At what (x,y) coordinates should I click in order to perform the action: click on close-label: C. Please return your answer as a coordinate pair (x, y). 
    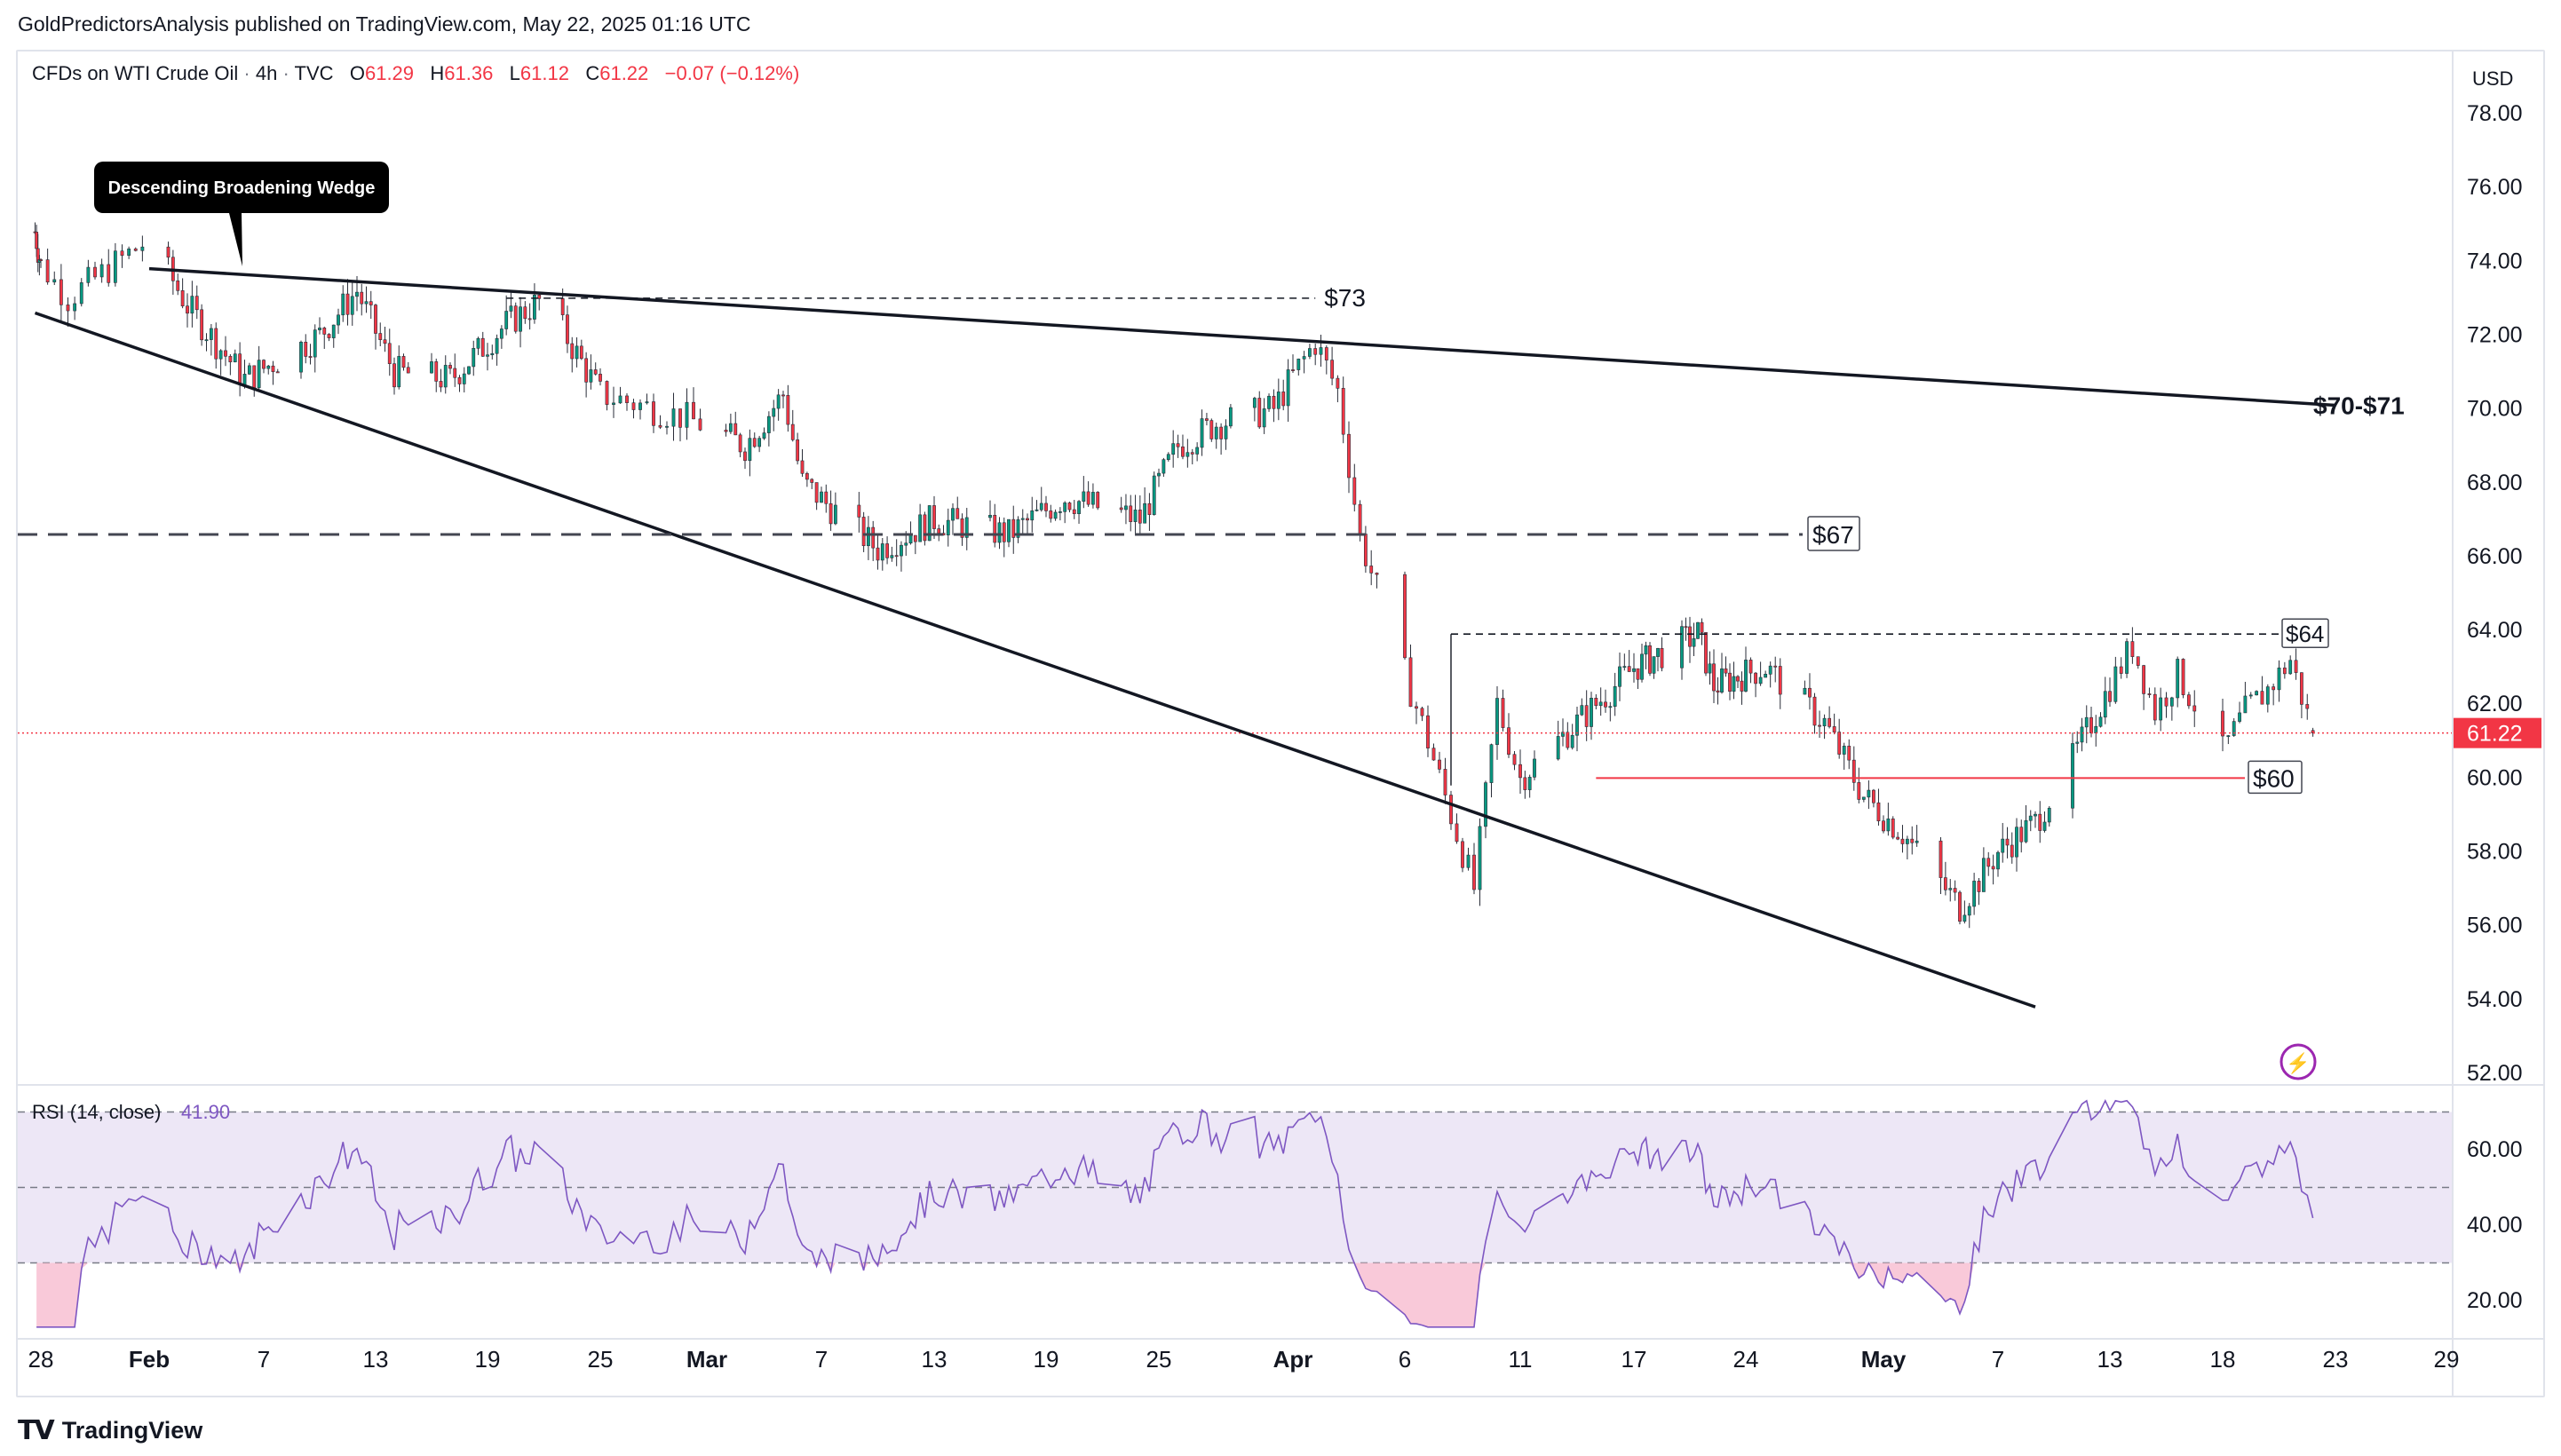
    Looking at the image, I should click on (593, 73).